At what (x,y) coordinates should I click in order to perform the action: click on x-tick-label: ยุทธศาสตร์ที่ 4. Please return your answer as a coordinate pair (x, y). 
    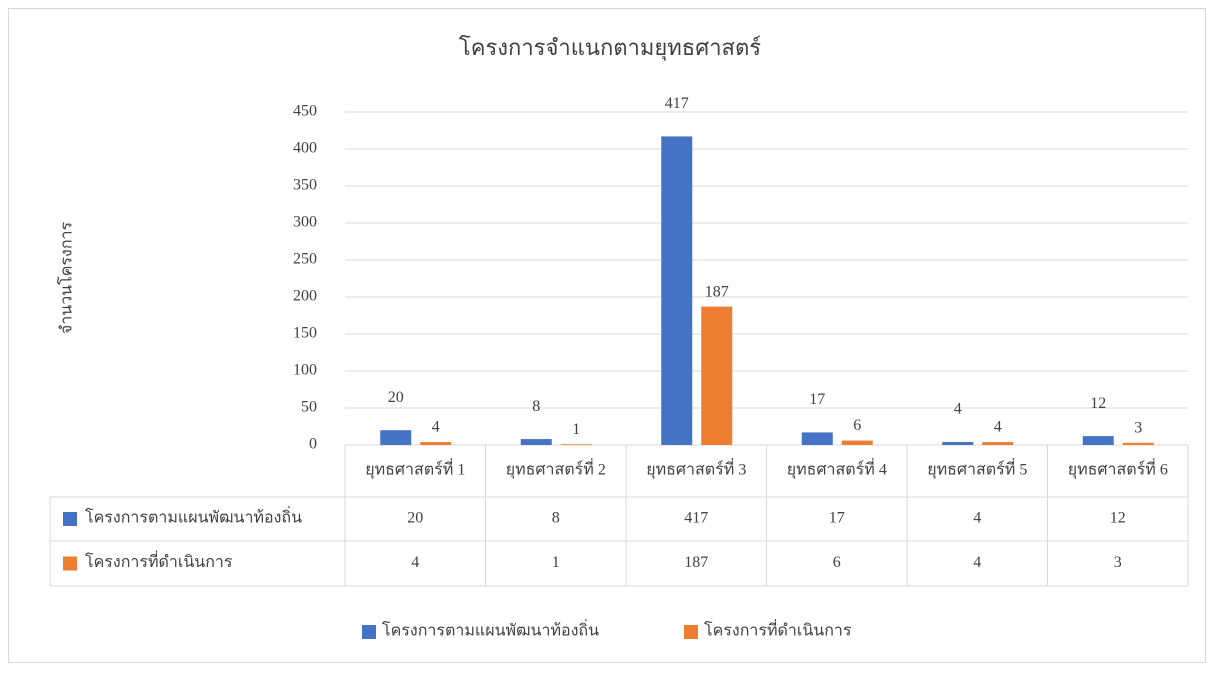
    Looking at the image, I should click on (837, 469).